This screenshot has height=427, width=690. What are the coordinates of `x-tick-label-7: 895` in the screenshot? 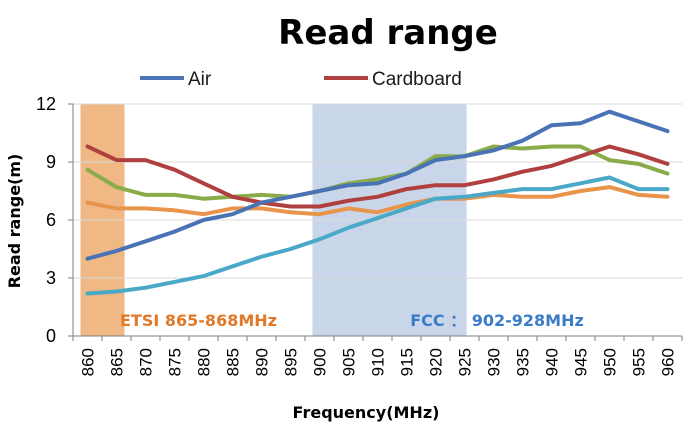 It's located at (291, 362).